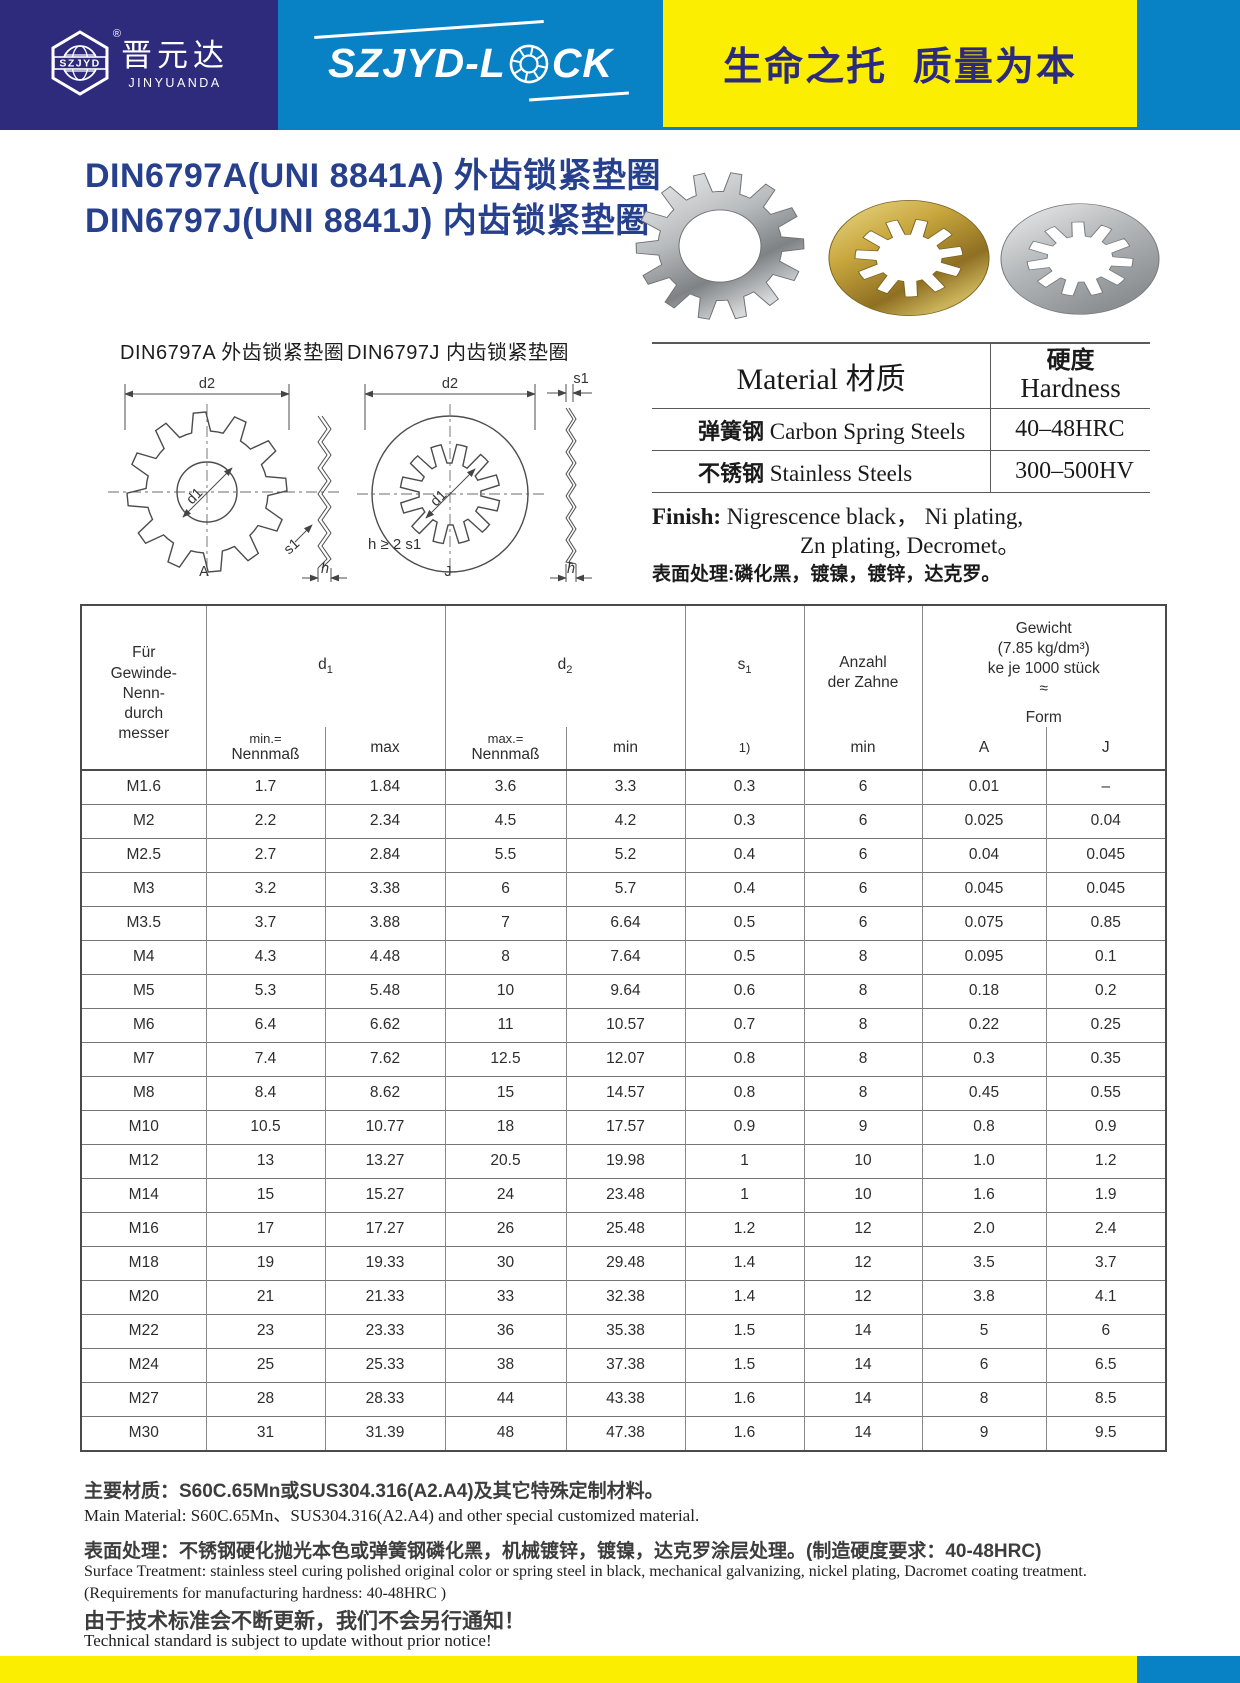 Image resolution: width=1240 pixels, height=1683 pixels. What do you see at coordinates (265, 1025) in the screenshot?
I see `value-cell: 6.4` at bounding box center [265, 1025].